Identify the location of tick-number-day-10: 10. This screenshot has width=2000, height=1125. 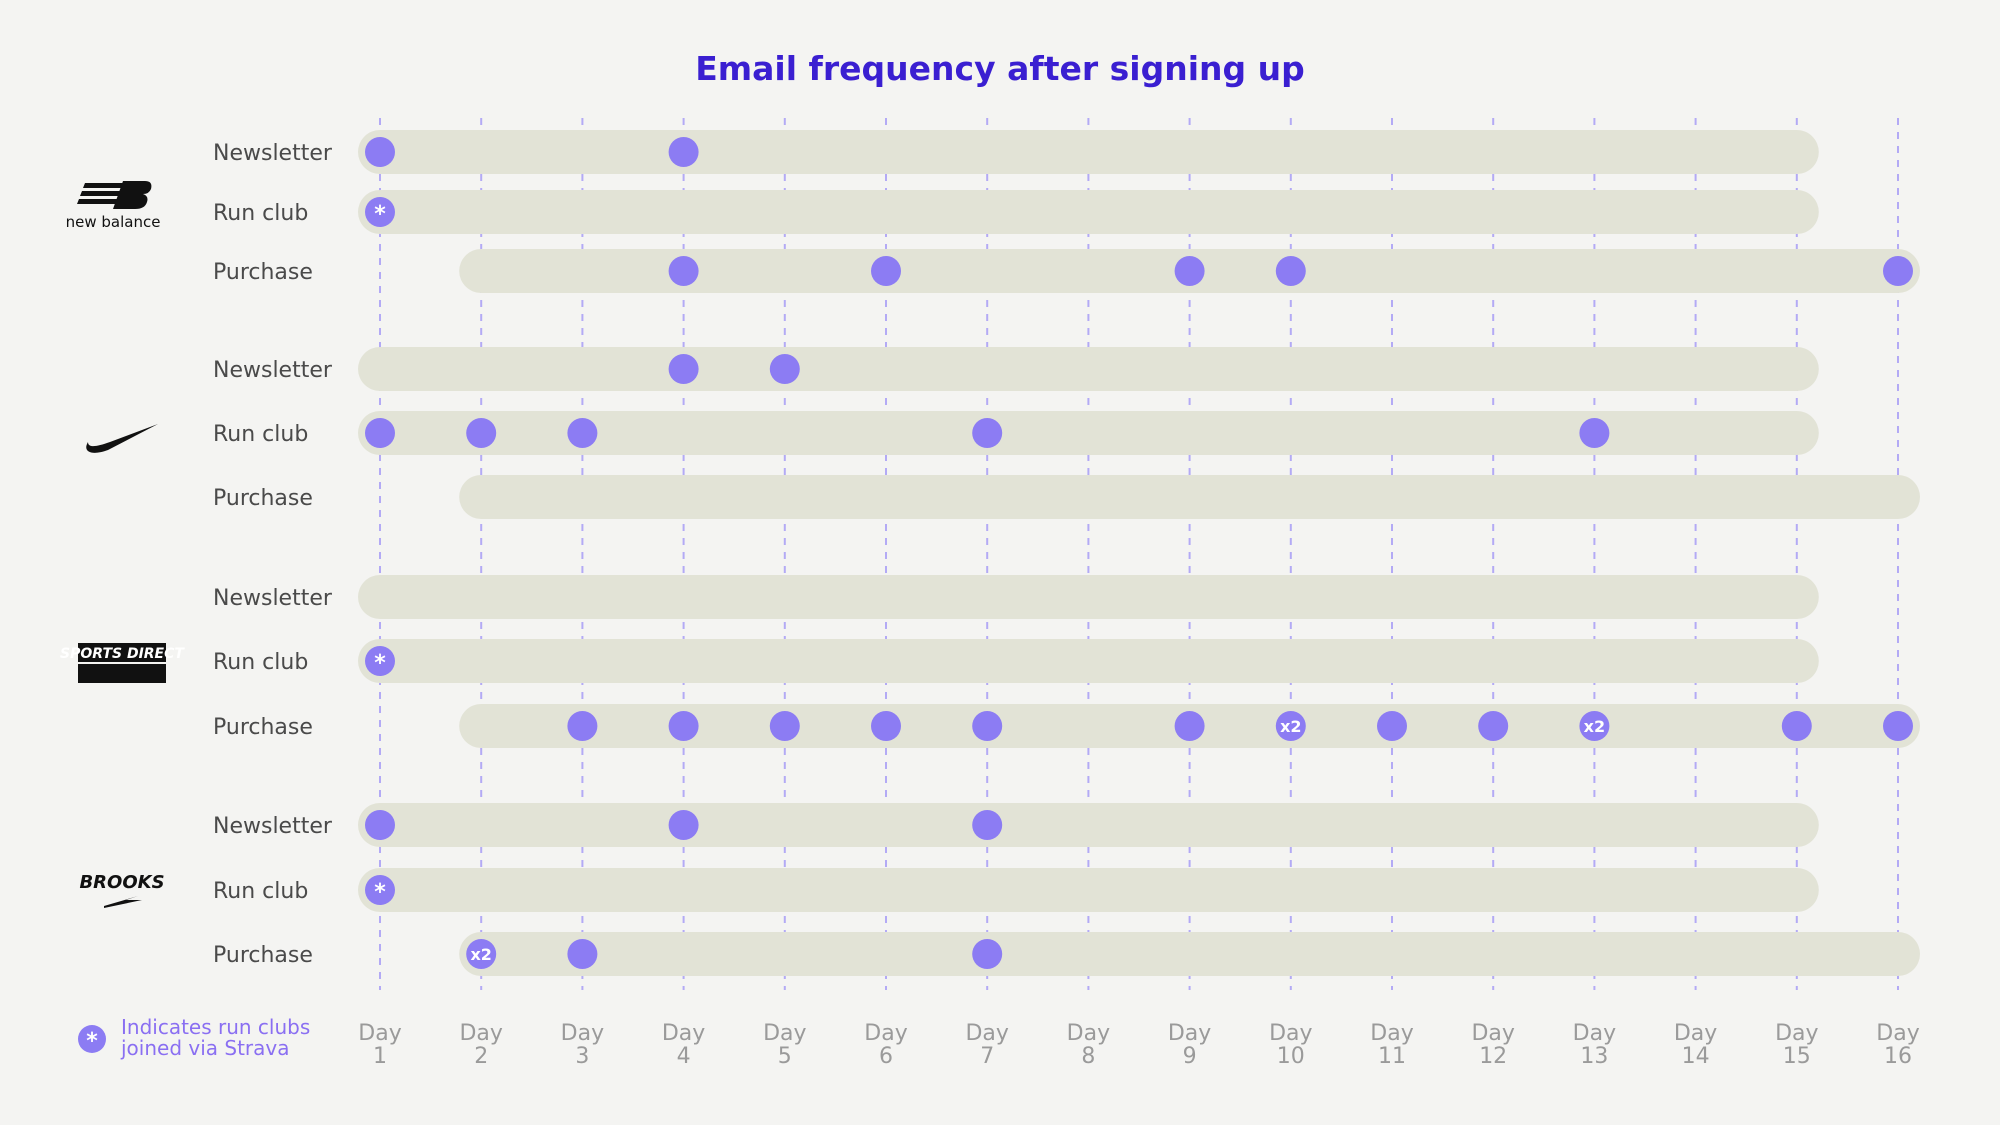
(1291, 1056).